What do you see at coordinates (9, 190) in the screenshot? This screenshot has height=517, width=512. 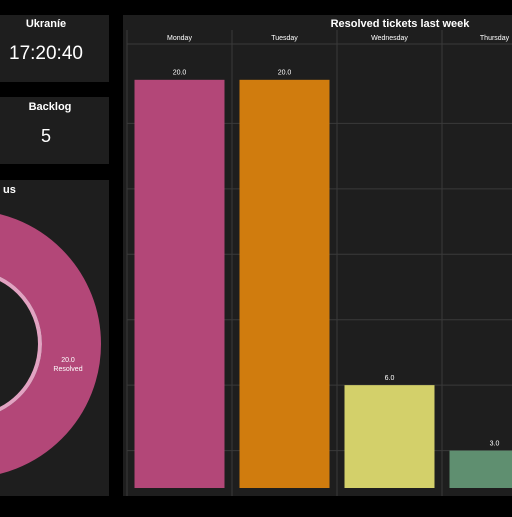 I see `pie-title: us` at bounding box center [9, 190].